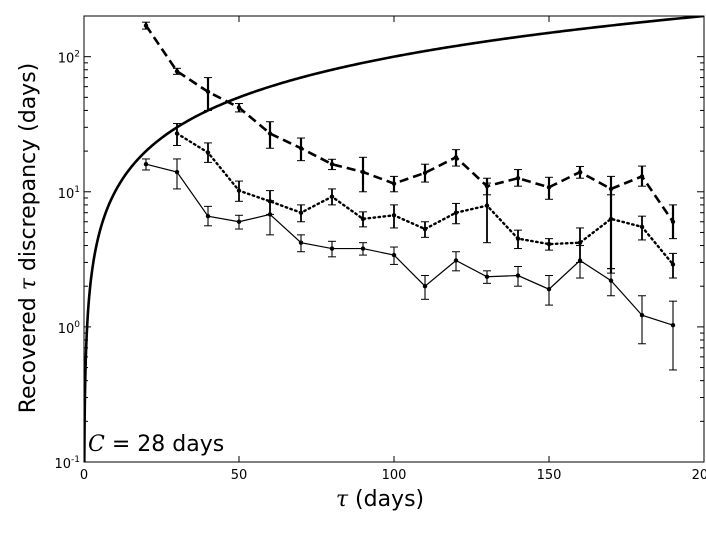 The image size is (706, 535). What do you see at coordinates (96, 444) in the screenshot?
I see `annotation-symbol: C` at bounding box center [96, 444].